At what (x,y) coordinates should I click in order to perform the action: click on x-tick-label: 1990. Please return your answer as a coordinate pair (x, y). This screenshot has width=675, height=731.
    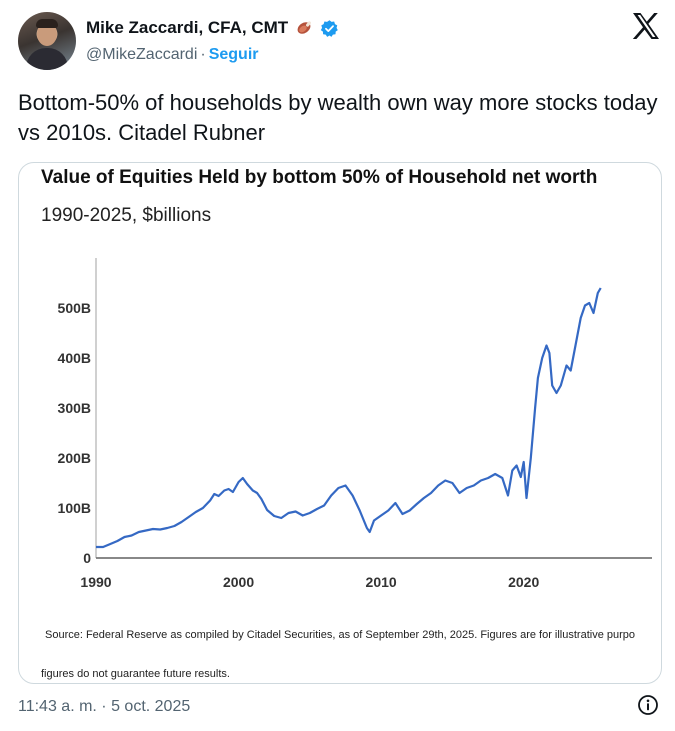
    Looking at the image, I should click on (95, 582).